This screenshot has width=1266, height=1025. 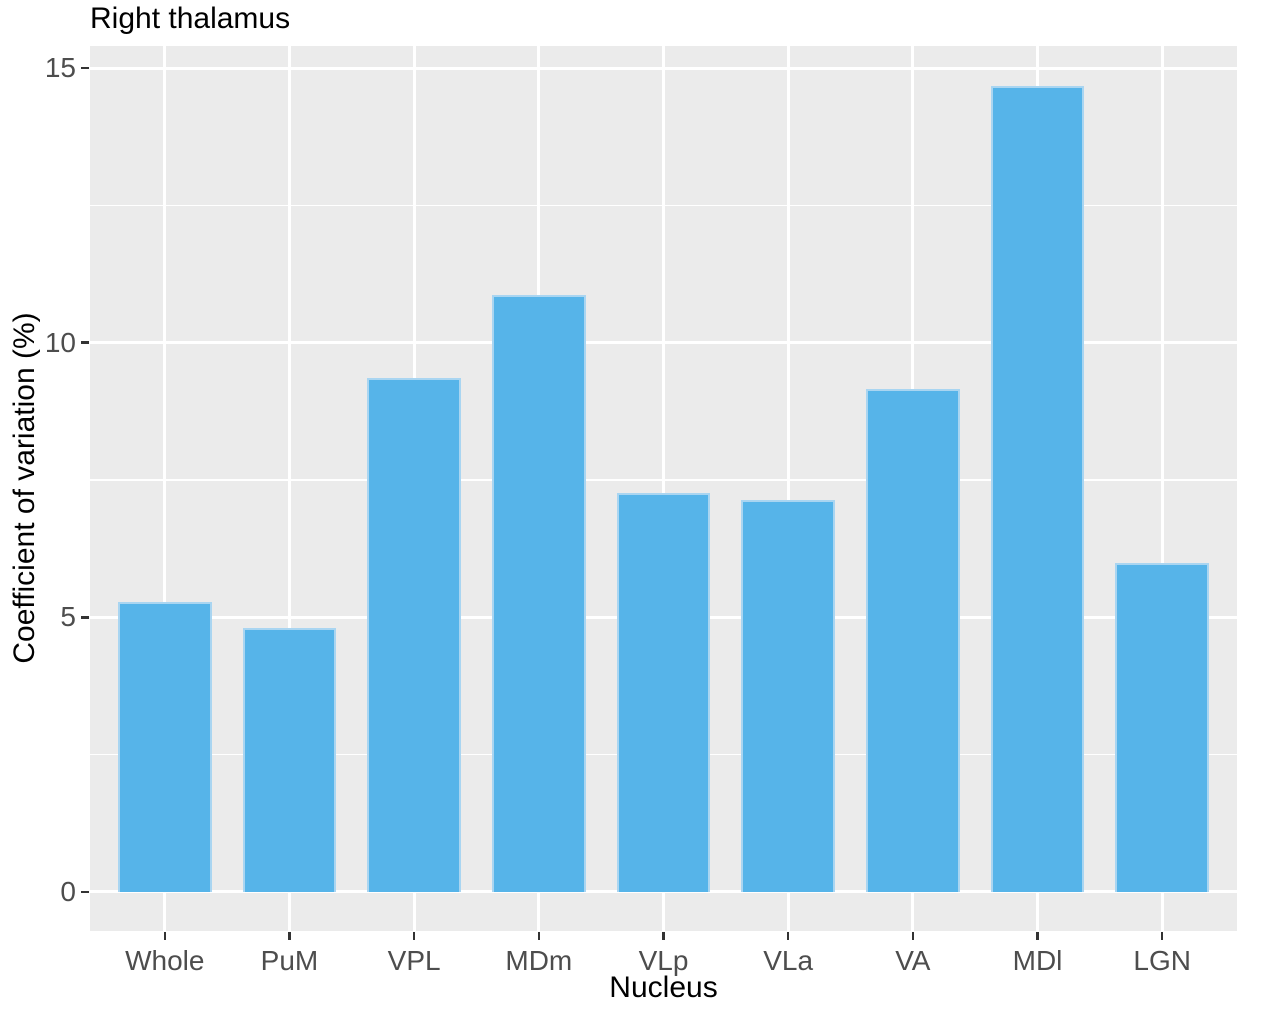 What do you see at coordinates (663, 960) in the screenshot?
I see `x-tick-label: VLp` at bounding box center [663, 960].